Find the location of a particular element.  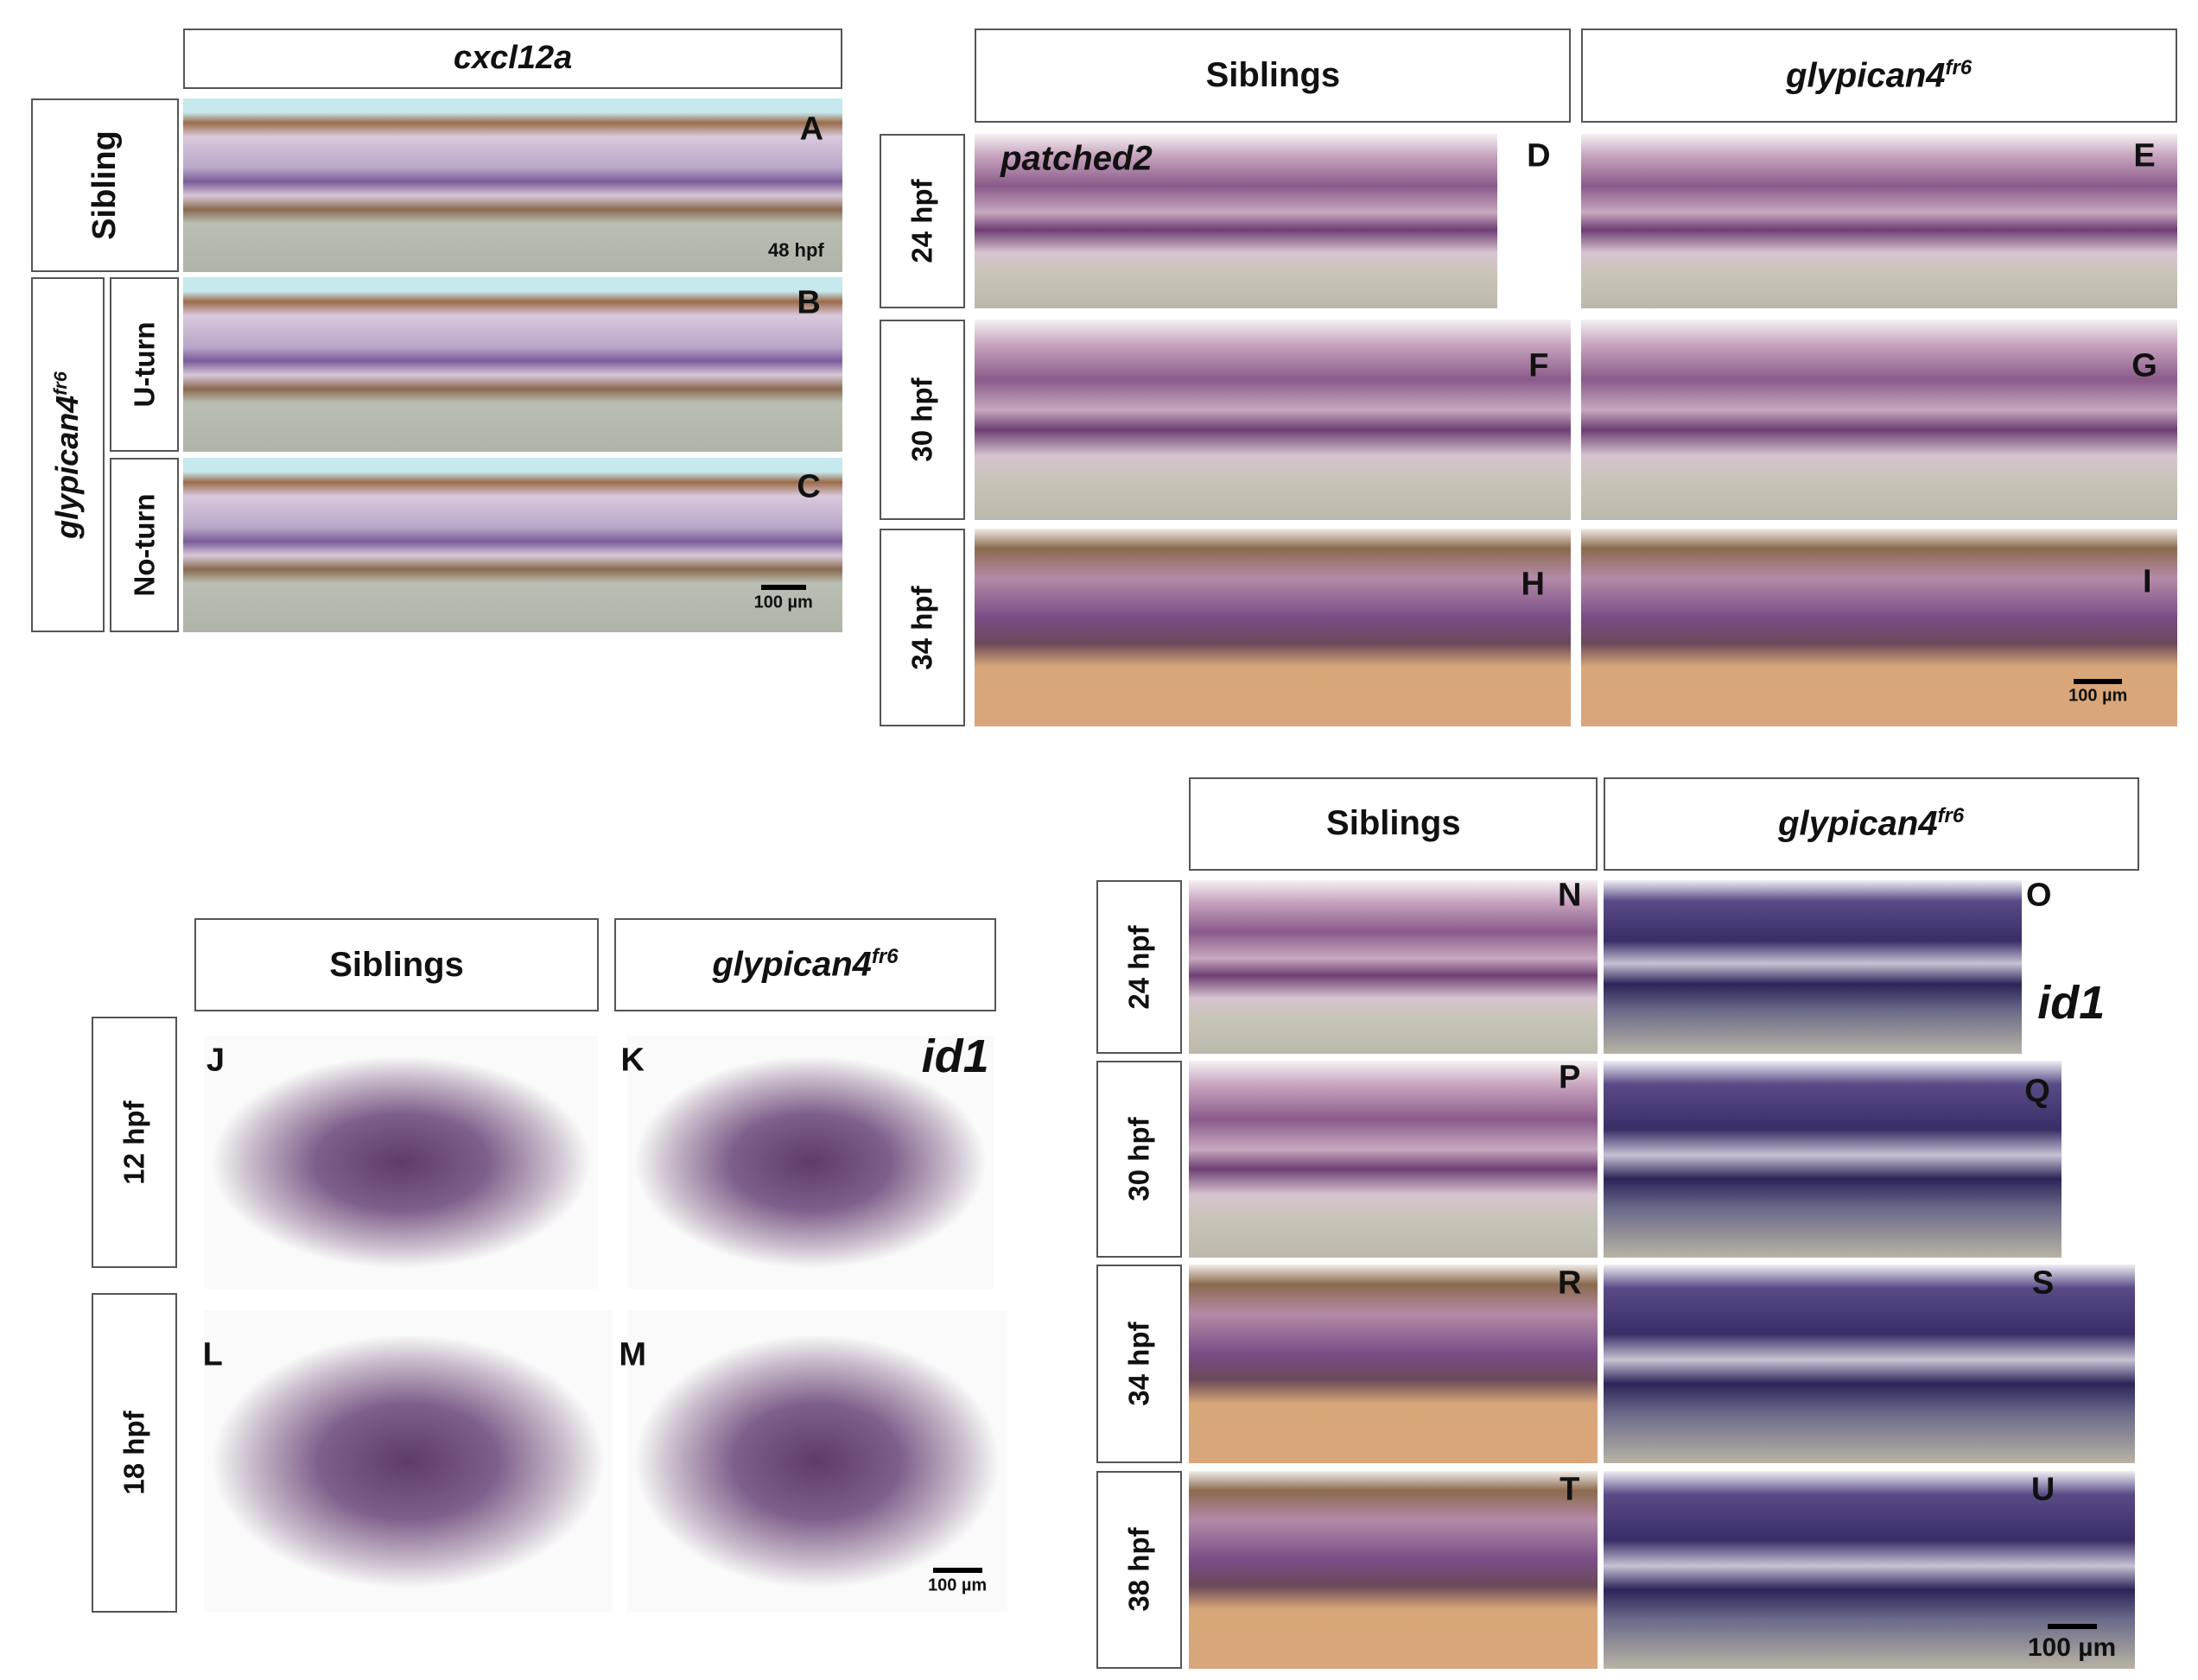

label-text: U-turn is located at coordinates (144, 365).